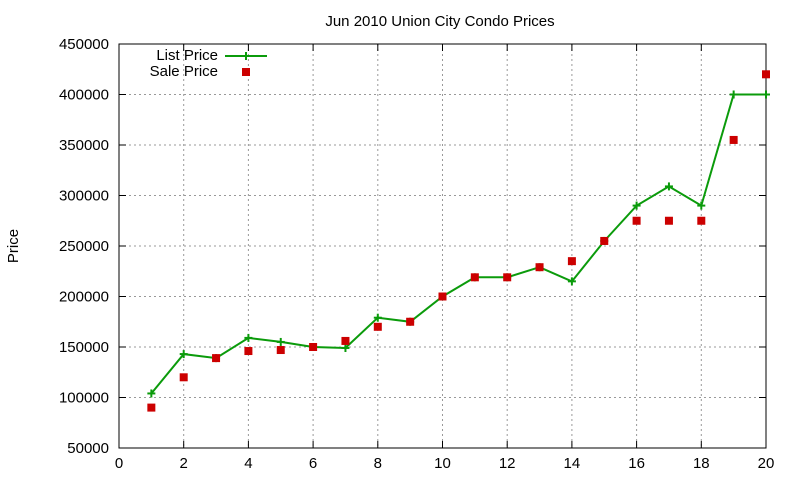 The height and width of the screenshot is (480, 800). I want to click on legend-marker-sale-price, so click(246, 72).